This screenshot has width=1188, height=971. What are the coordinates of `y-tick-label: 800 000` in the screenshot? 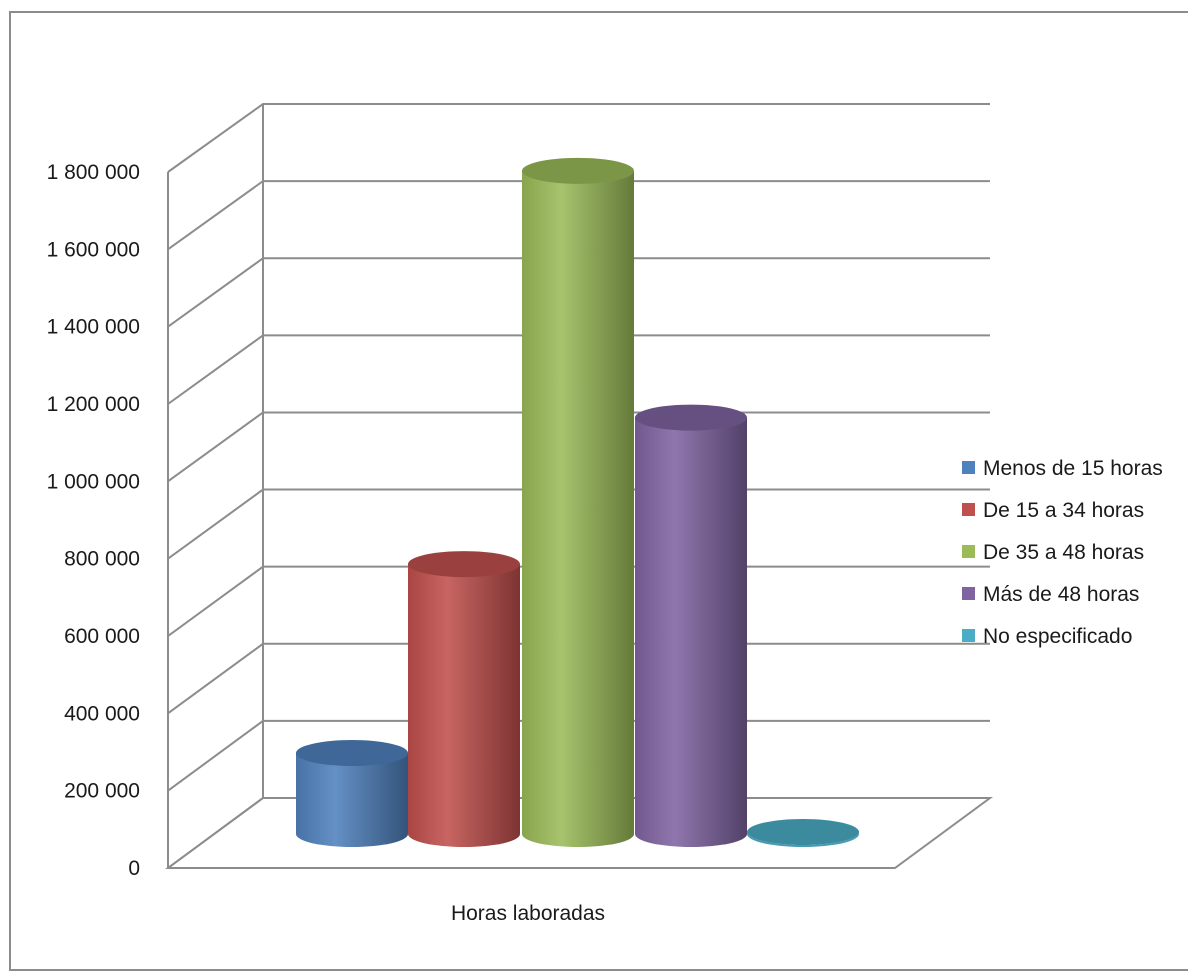 It's located at (102, 559).